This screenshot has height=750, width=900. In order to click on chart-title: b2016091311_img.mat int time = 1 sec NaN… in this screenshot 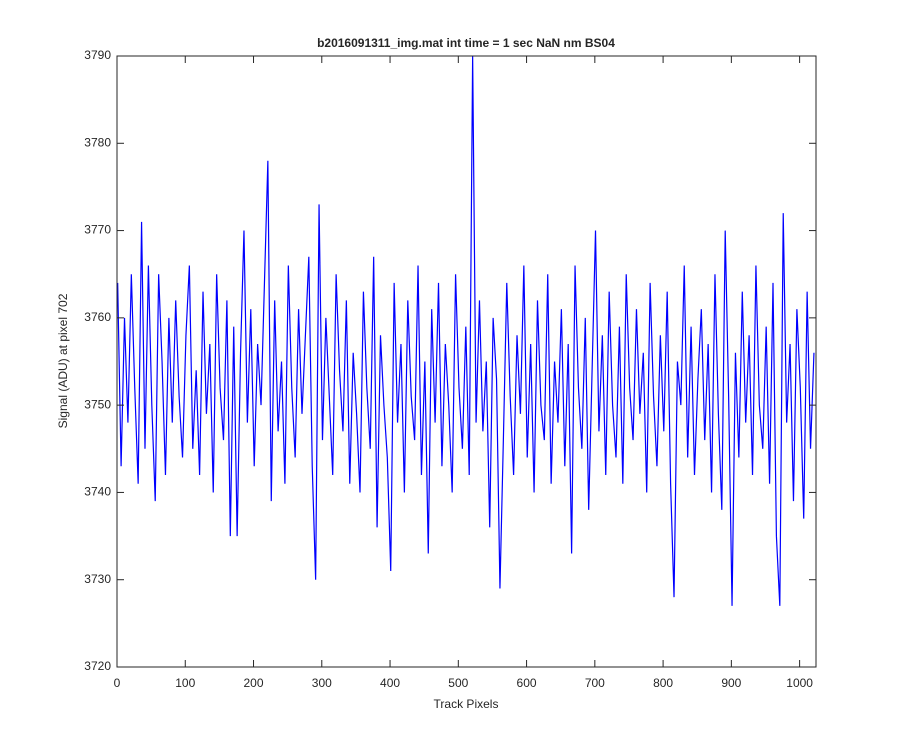, I will do `click(466, 43)`.